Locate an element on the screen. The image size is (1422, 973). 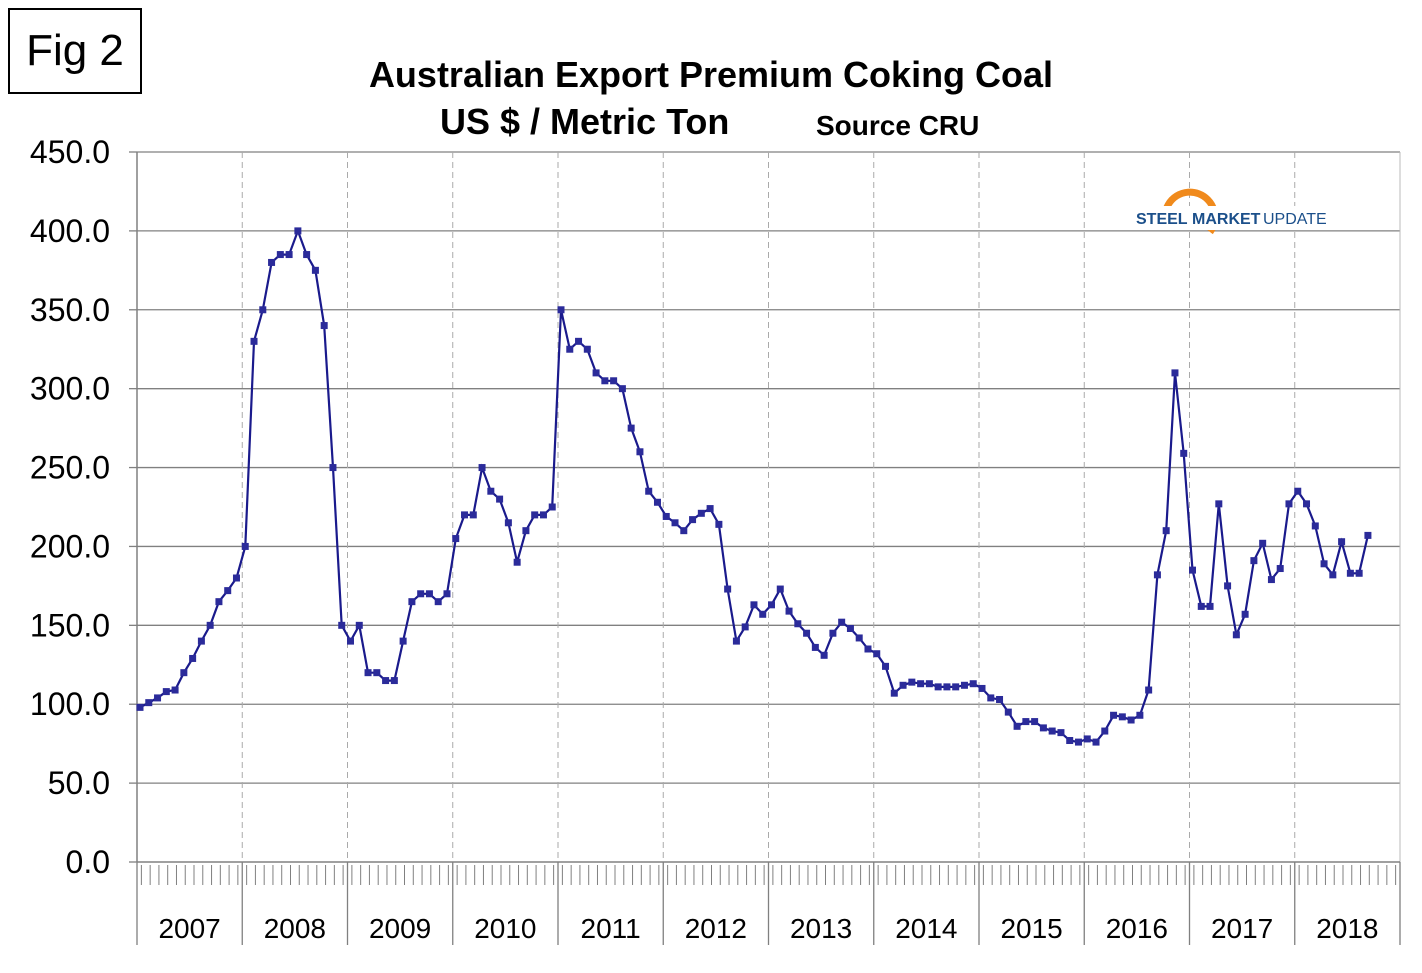
year-label: 2014 is located at coordinates (926, 928).